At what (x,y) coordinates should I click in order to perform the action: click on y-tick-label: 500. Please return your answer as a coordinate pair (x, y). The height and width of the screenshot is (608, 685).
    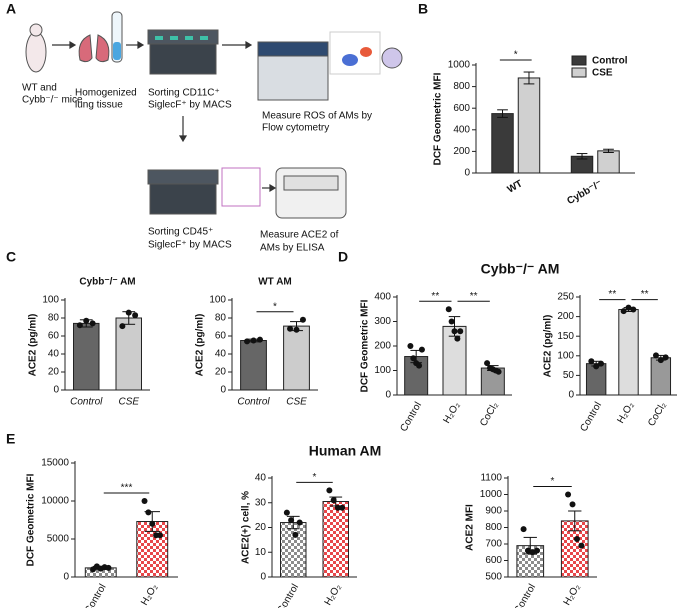
    Looking at the image, I should click on (493, 577).